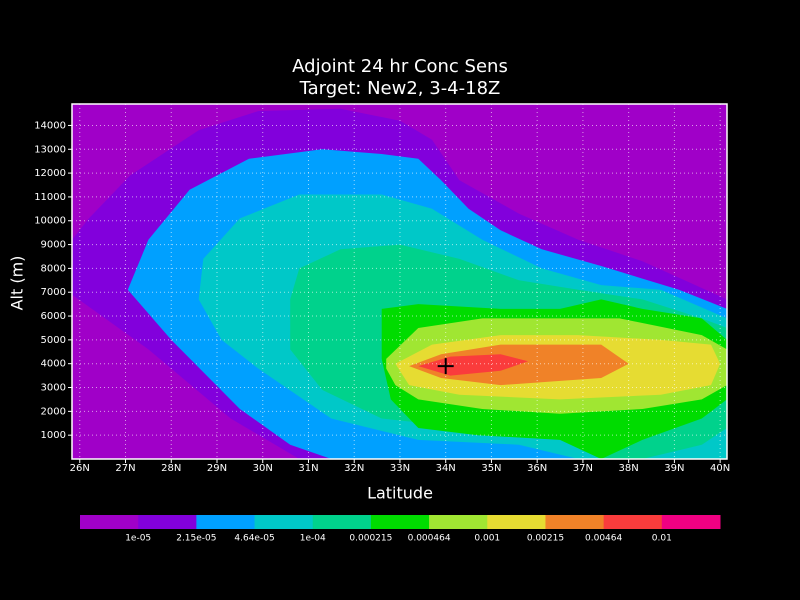 The width and height of the screenshot is (800, 600). What do you see at coordinates (446, 468) in the screenshot?
I see `x-tick-label: 34N` at bounding box center [446, 468].